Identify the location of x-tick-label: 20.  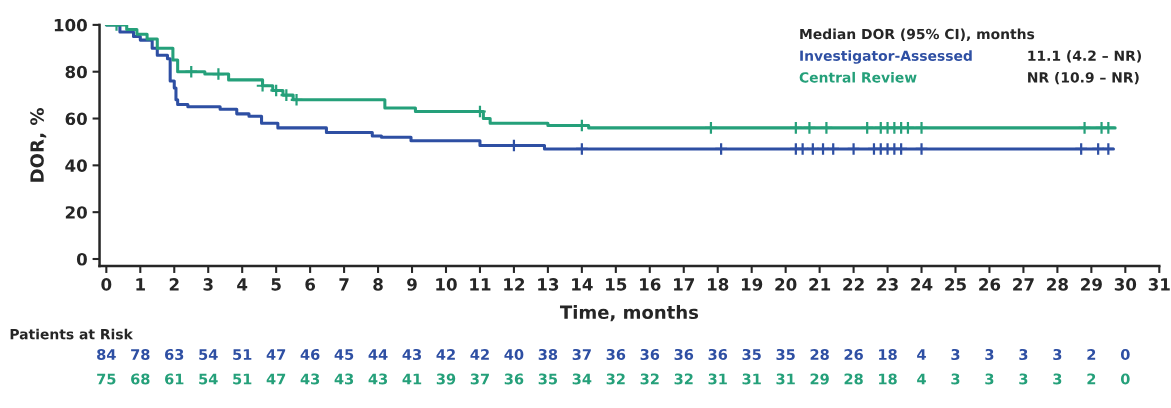
(786, 284).